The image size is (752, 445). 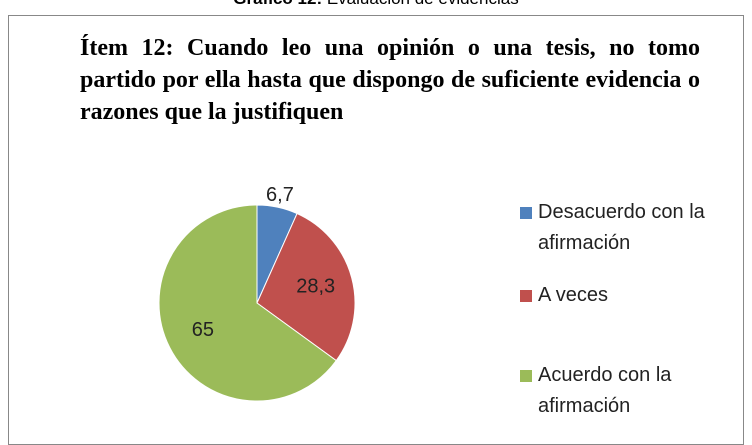 I want to click on legend-entry: A veces, so click(x=628, y=295).